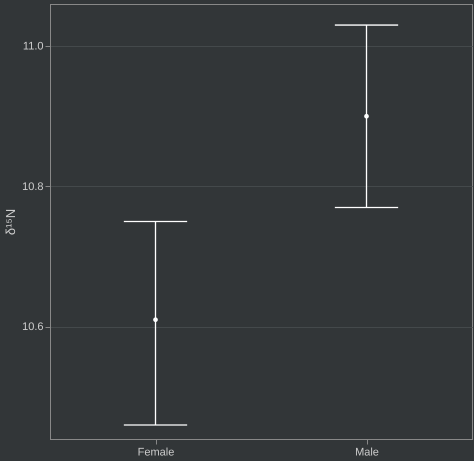 The width and height of the screenshot is (474, 461). Describe the element at coordinates (33, 46) in the screenshot. I see `y-tick-label: 11.0` at that location.